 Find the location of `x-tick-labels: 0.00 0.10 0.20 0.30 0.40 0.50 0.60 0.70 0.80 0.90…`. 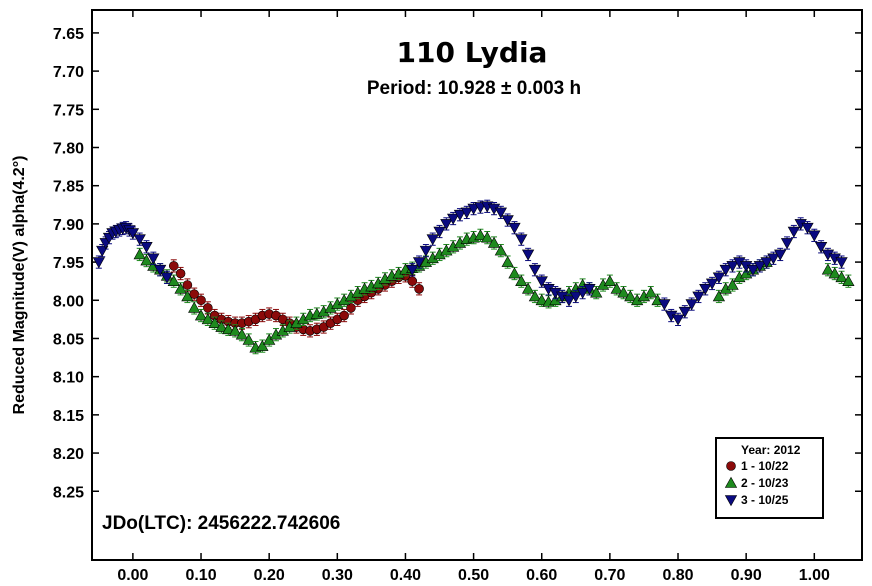

x-tick-labels: 0.00 0.10 0.20 0.30 0.40 0.50 0.60 0.70 0.80 0.90… is located at coordinates (473, 575).